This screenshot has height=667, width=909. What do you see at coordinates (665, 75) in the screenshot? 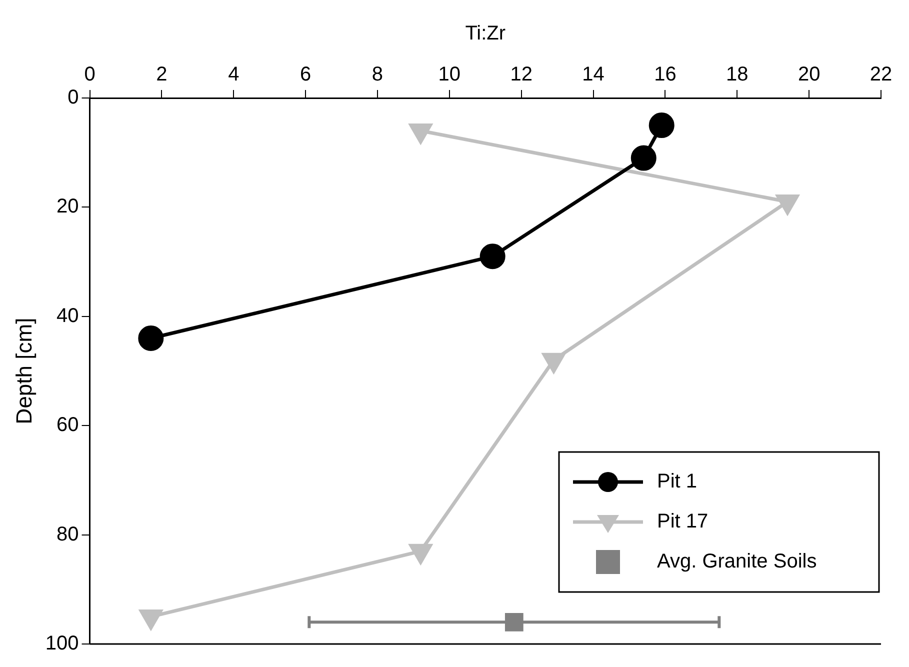
I see `x-tick-label: 16` at bounding box center [665, 75].